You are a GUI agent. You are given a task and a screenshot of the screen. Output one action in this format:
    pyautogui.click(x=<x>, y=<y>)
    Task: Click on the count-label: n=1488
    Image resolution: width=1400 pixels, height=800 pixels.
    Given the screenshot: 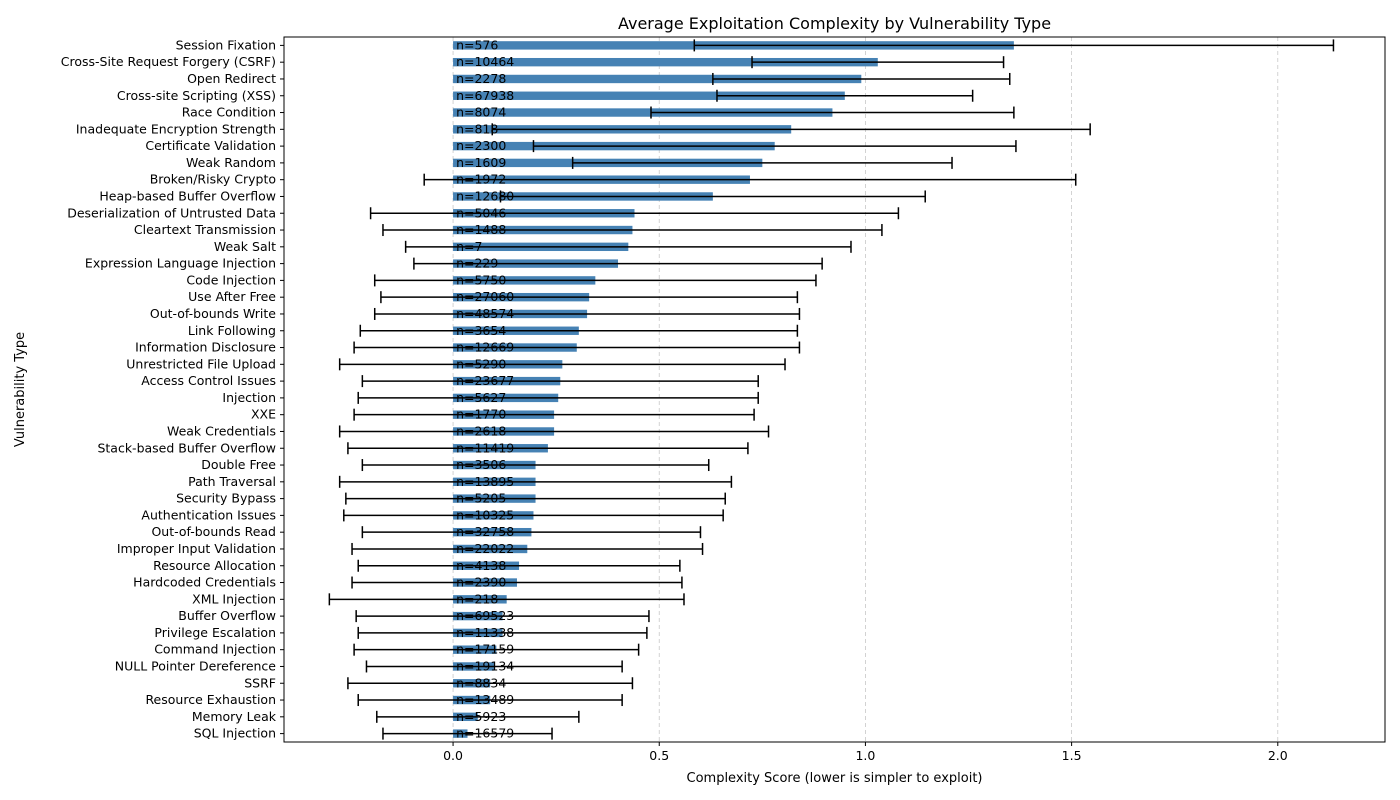 What is the action you would take?
    pyautogui.click(x=481, y=229)
    